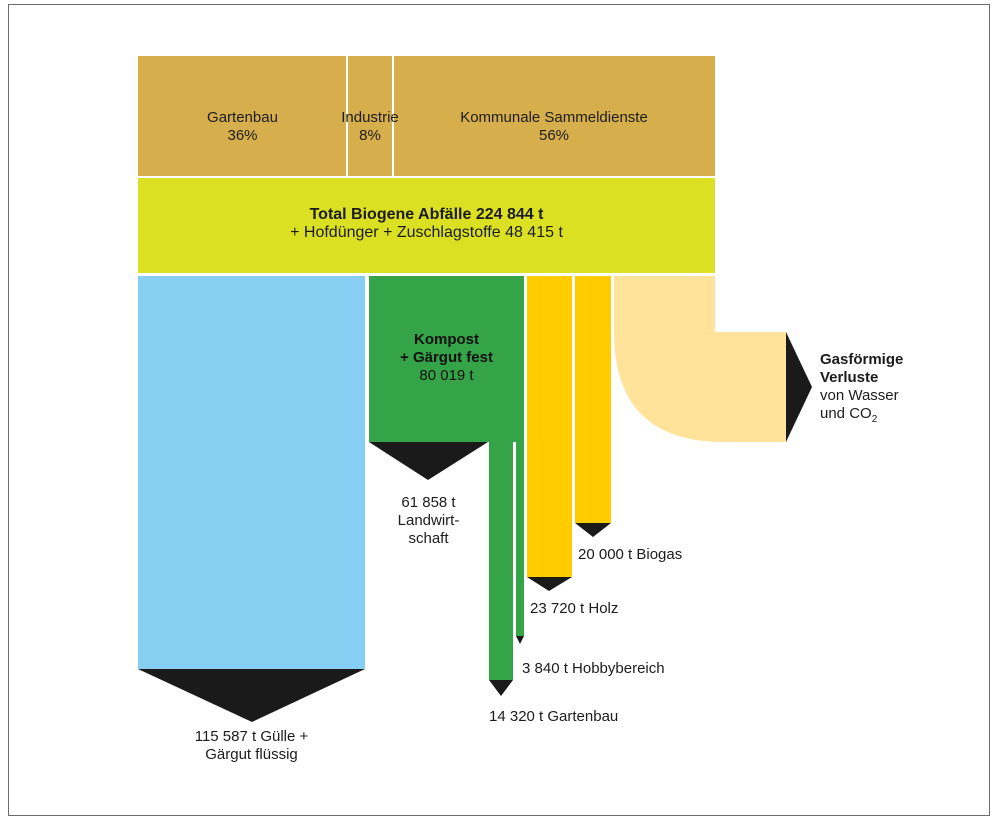 The width and height of the screenshot is (998, 820). What do you see at coordinates (251, 472) in the screenshot?
I see `guelle-flow` at bounding box center [251, 472].